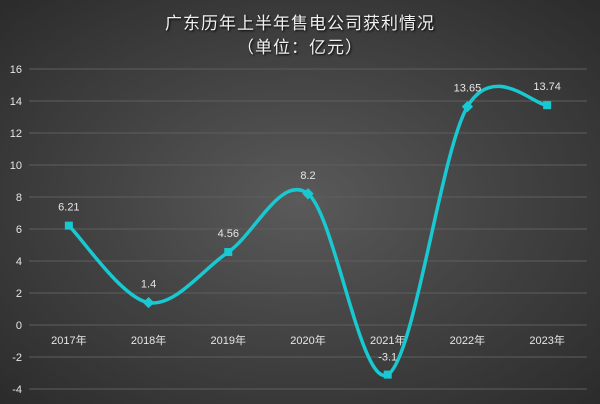 Image resolution: width=600 pixels, height=404 pixels. Describe the element at coordinates (16, 134) in the screenshot. I see `y-tick-label: 12` at that location.